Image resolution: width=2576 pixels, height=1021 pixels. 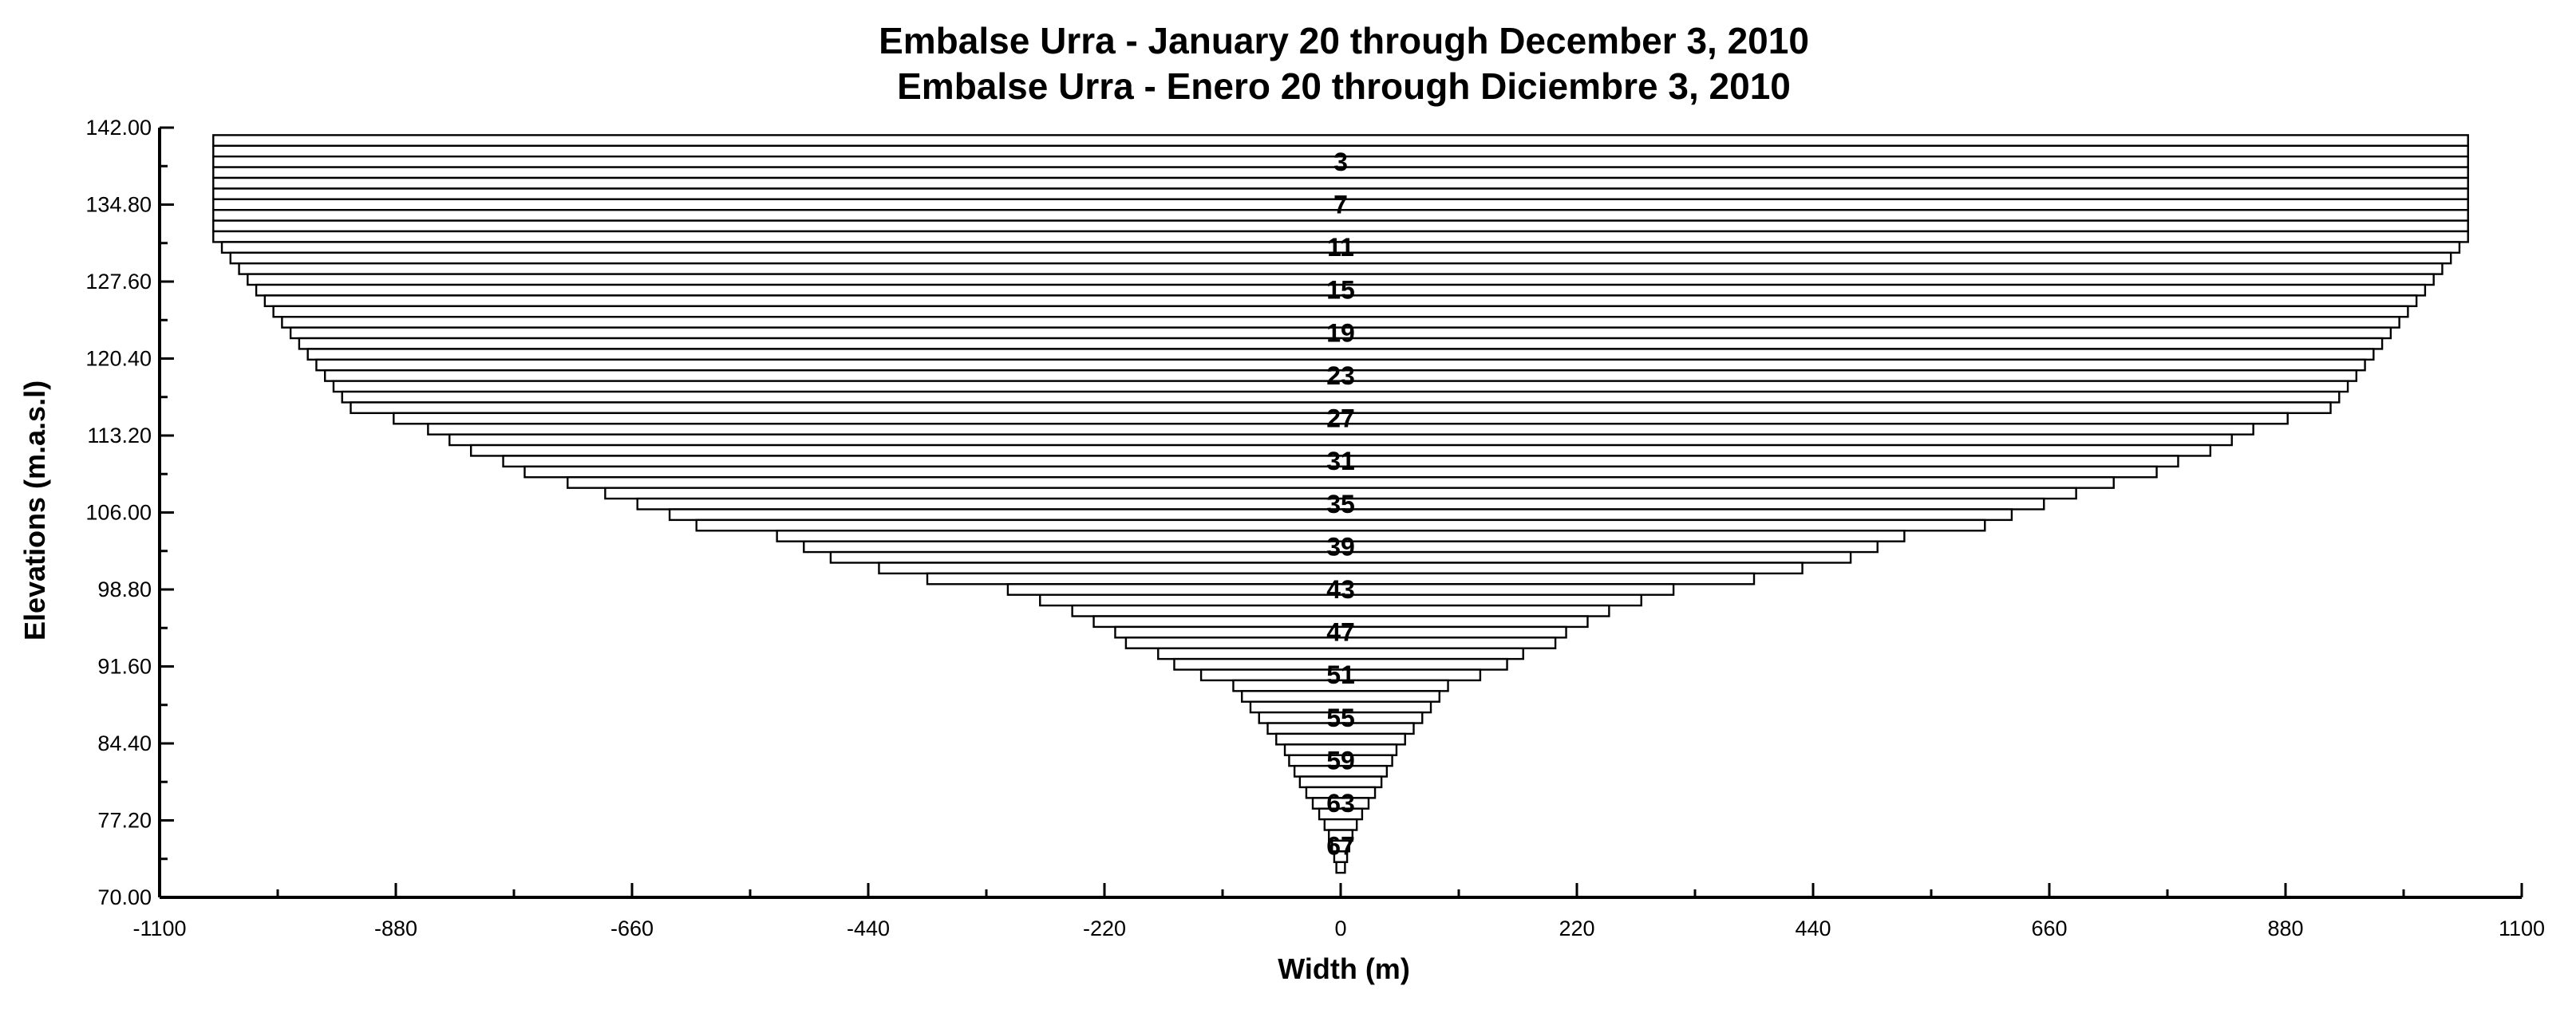 I want to click on segment-label-31: 31, so click(x=1340, y=461).